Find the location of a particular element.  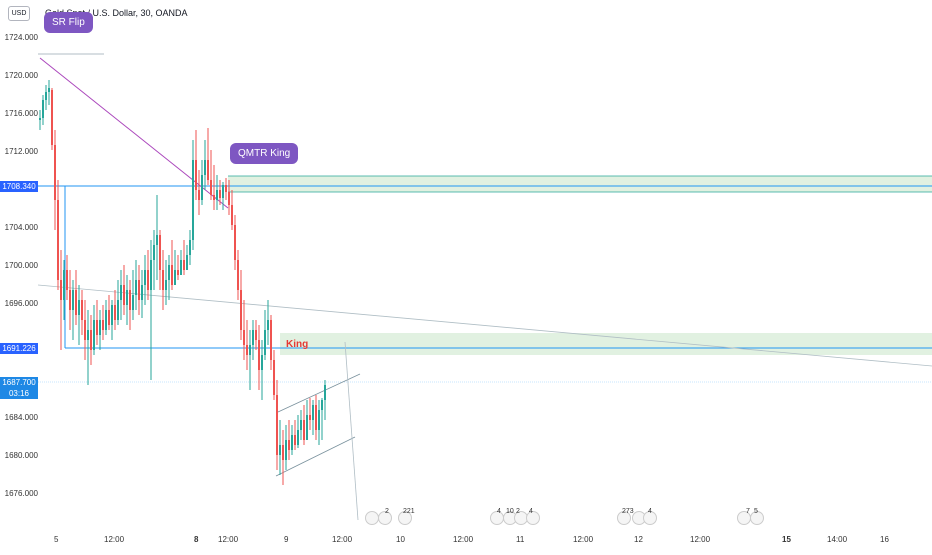

y-tick: 1716.000 is located at coordinates (21, 113).